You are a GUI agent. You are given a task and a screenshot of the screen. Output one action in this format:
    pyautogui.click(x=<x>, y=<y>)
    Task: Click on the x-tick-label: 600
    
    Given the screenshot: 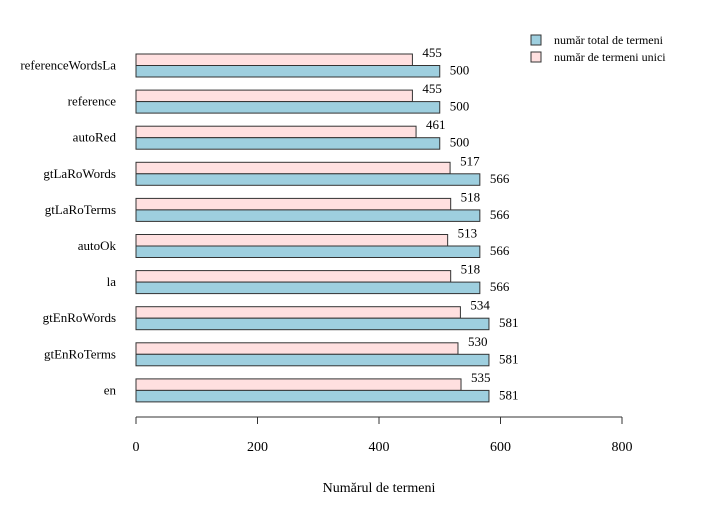 What is the action you would take?
    pyautogui.click(x=500, y=447)
    